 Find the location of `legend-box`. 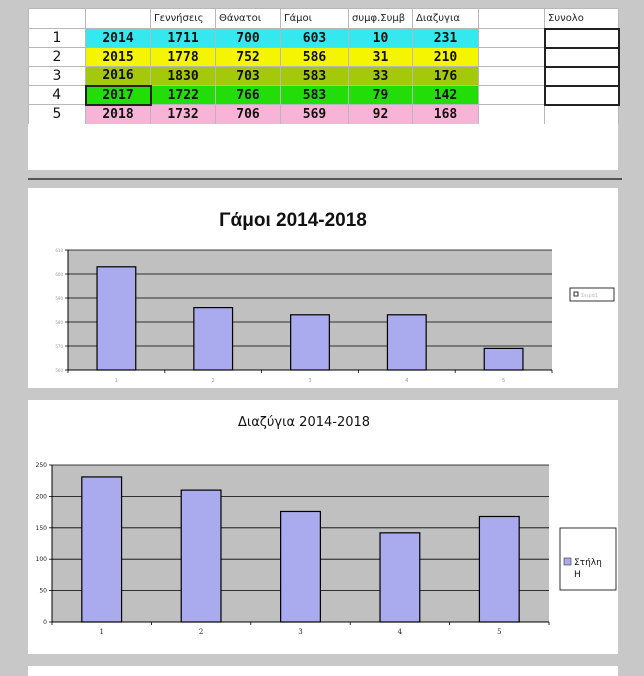

legend-box is located at coordinates (592, 294).